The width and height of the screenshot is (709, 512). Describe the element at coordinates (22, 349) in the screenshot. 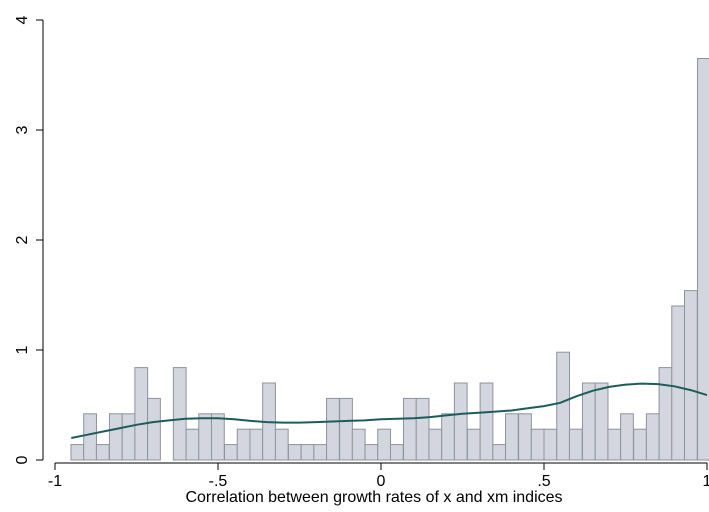

I see `y-tick-label: 1` at that location.